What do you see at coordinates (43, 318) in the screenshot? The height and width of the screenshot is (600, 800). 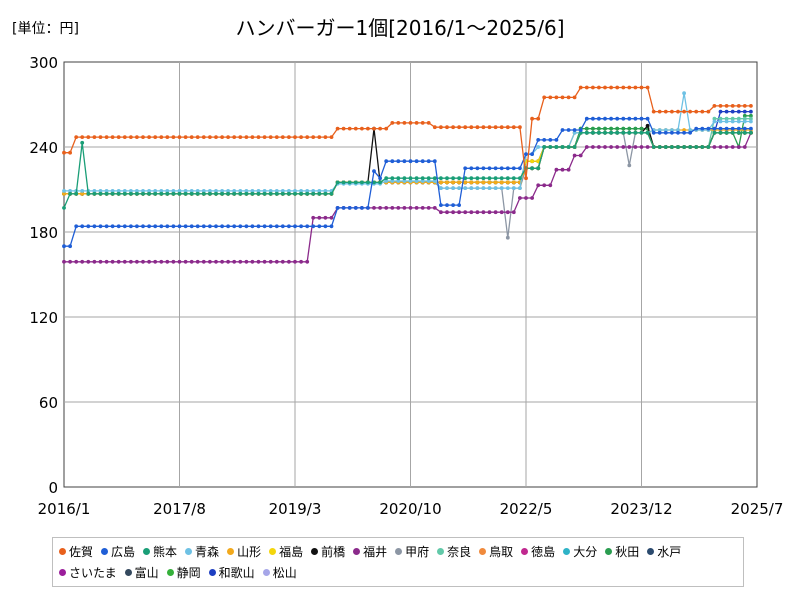 I see `y-tick-label: 120` at bounding box center [43, 318].